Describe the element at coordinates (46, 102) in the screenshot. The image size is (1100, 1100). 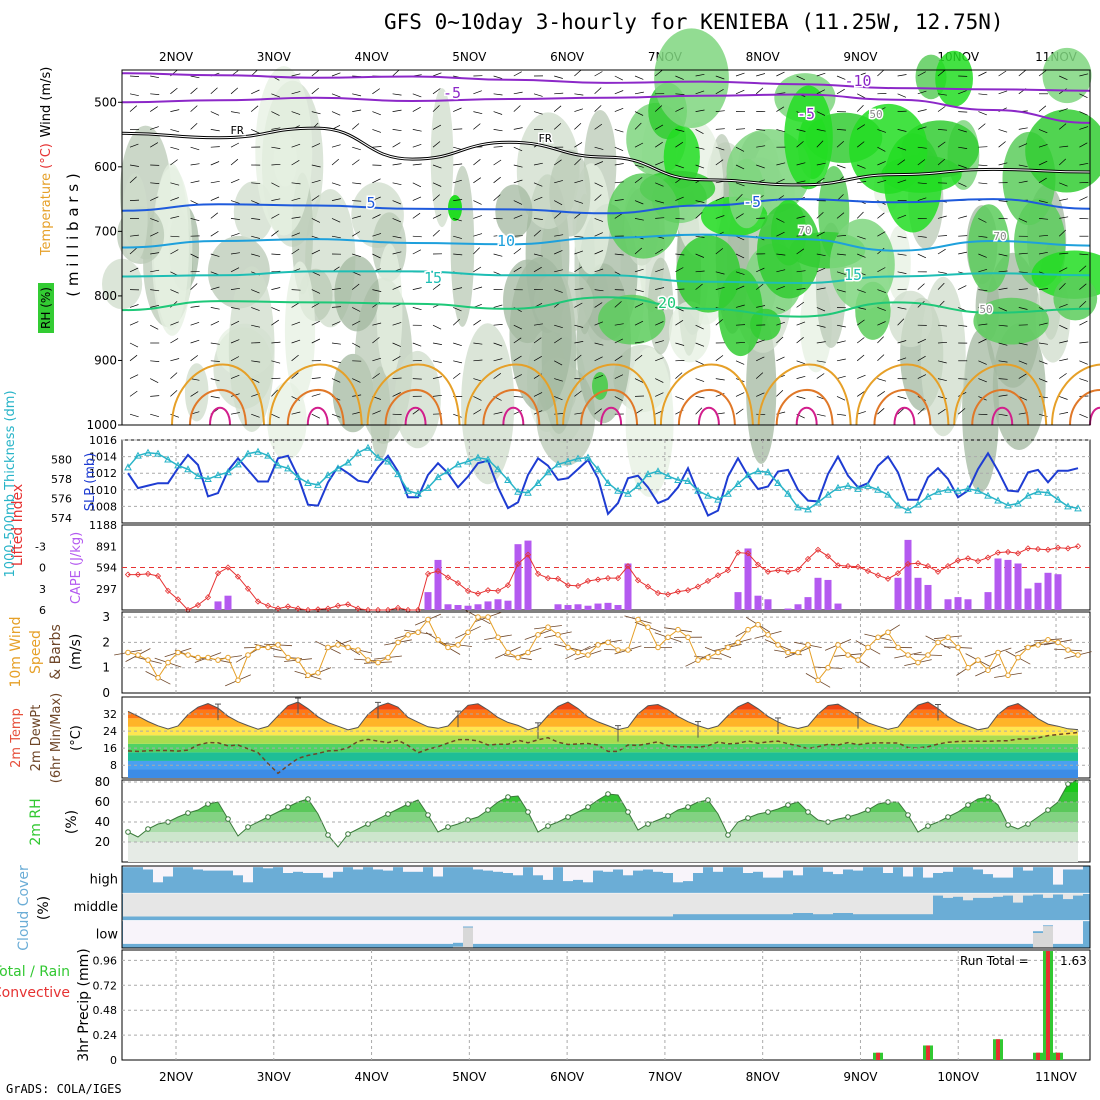
I see `wind-axis-label: Wind (m/s)` at that location.